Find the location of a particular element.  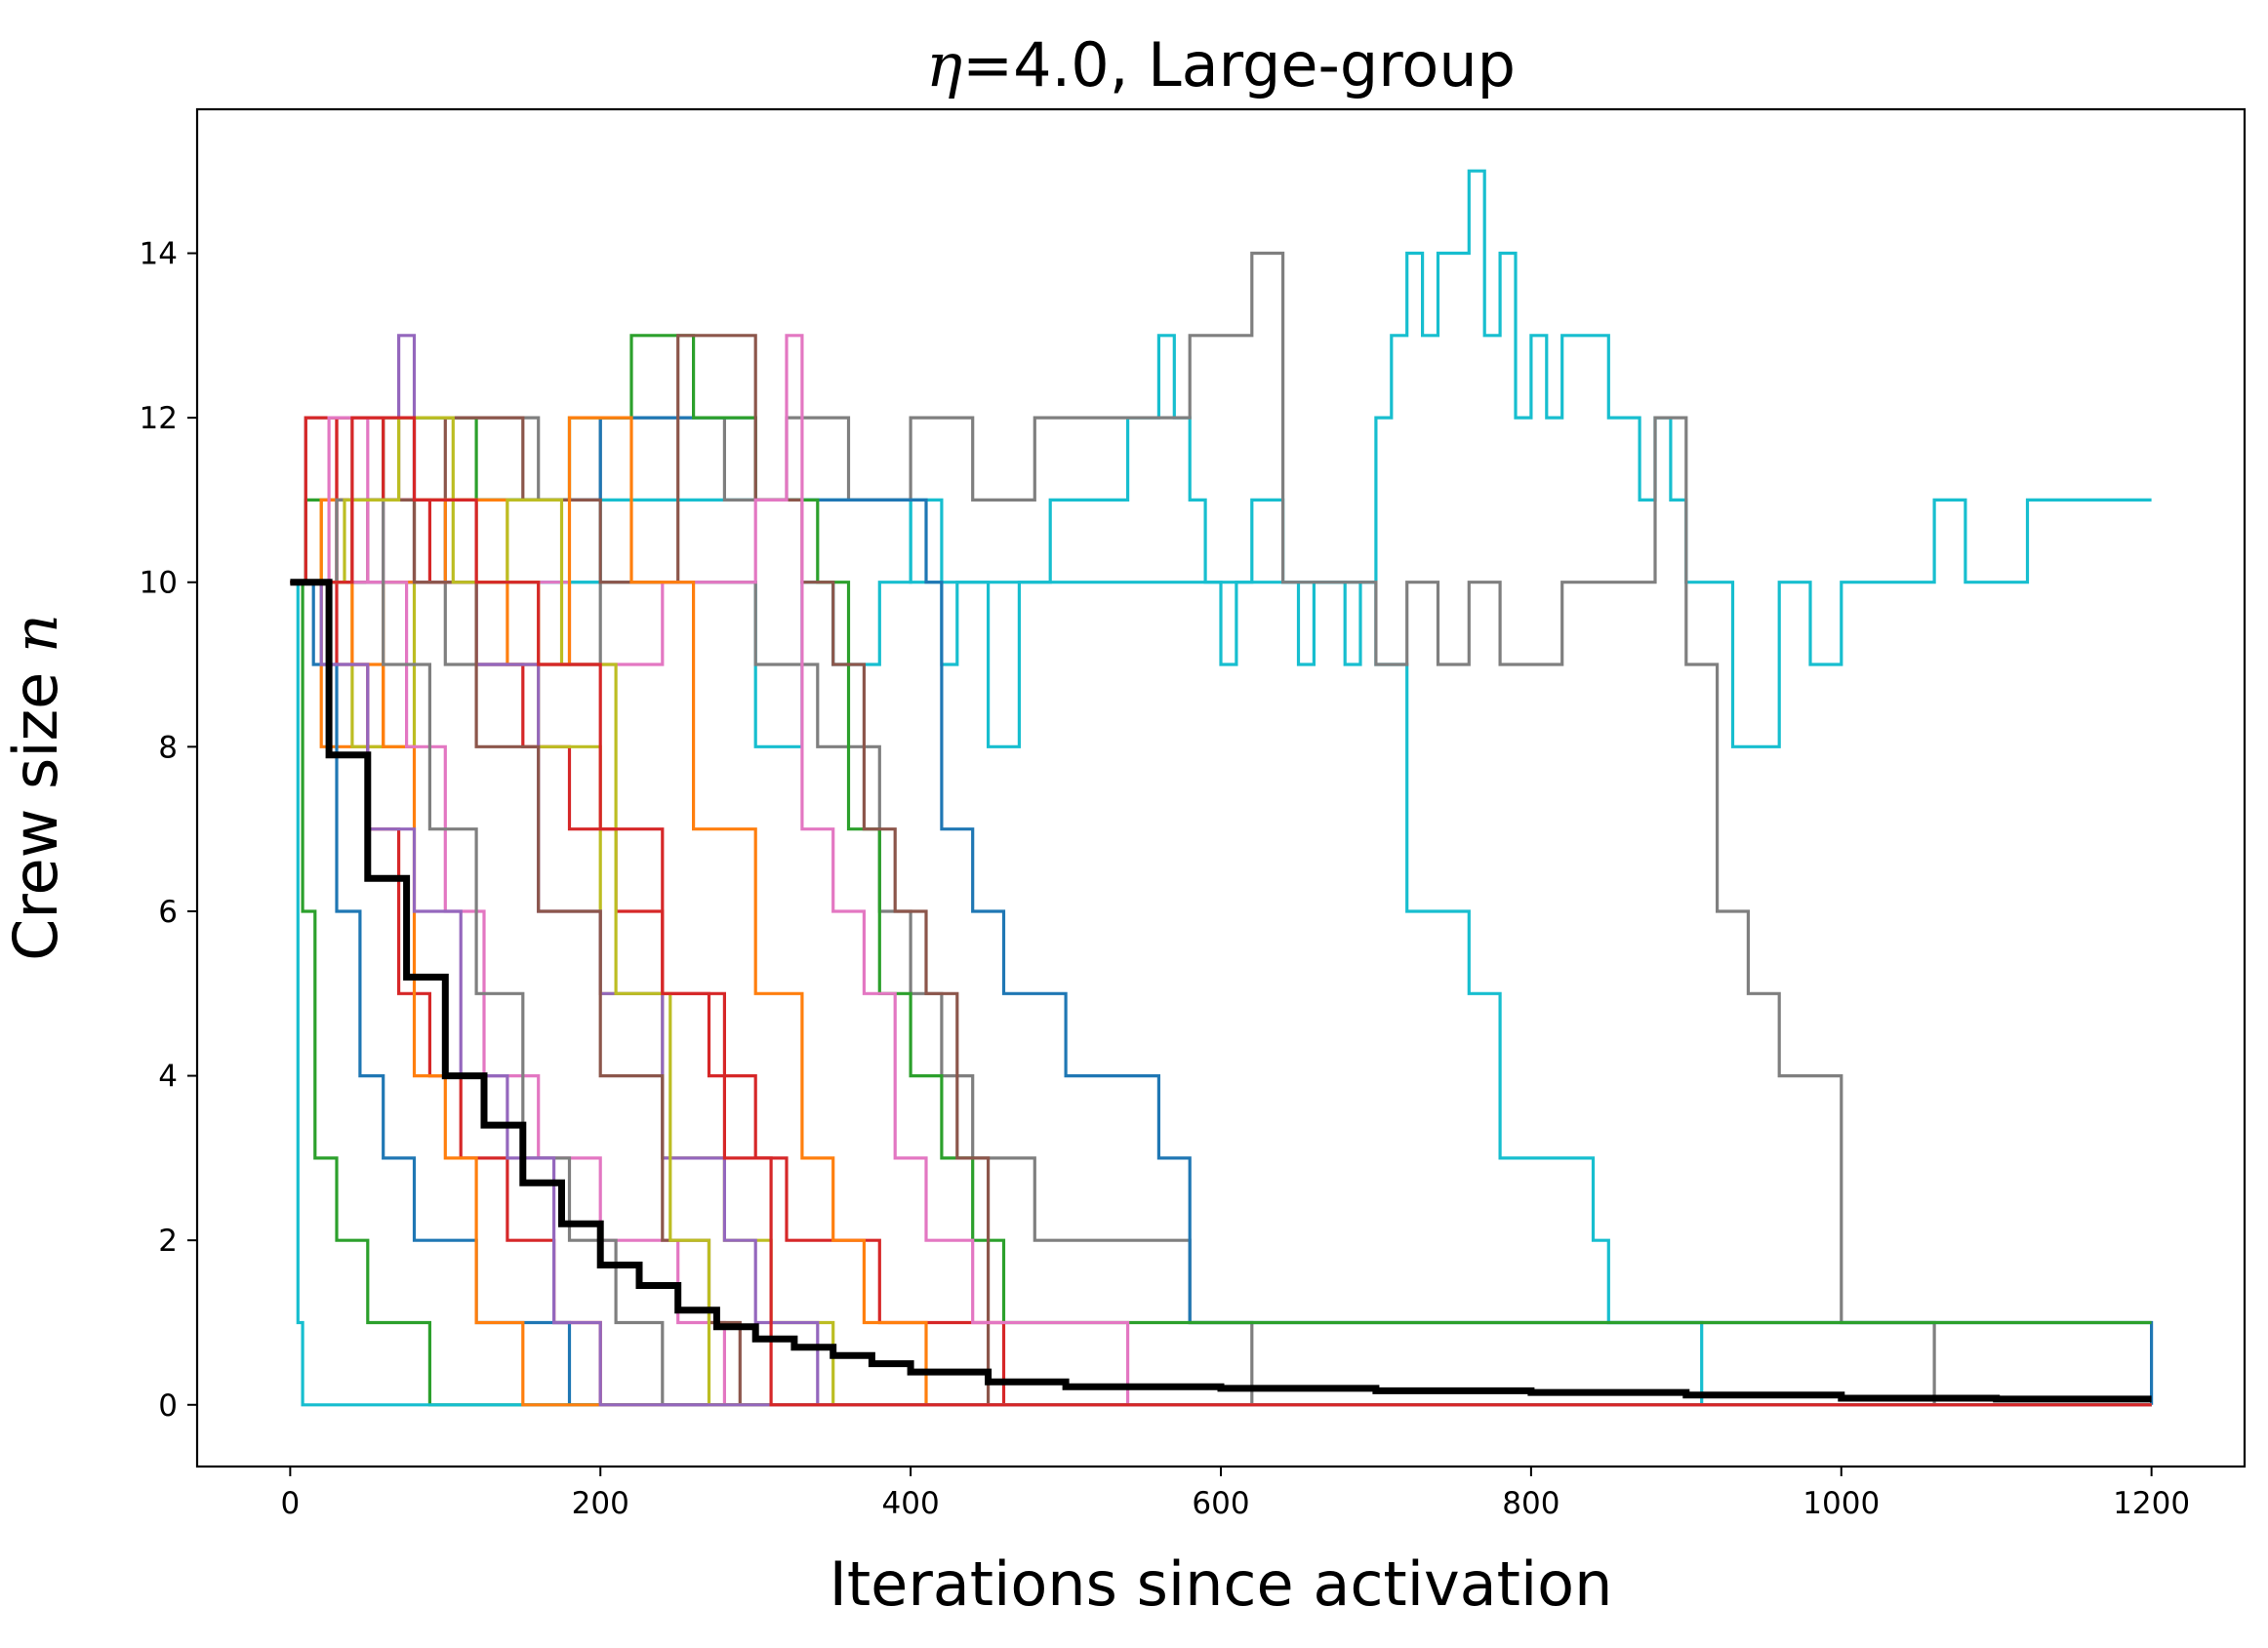

y-tick-label: 10 is located at coordinates (159, 583).